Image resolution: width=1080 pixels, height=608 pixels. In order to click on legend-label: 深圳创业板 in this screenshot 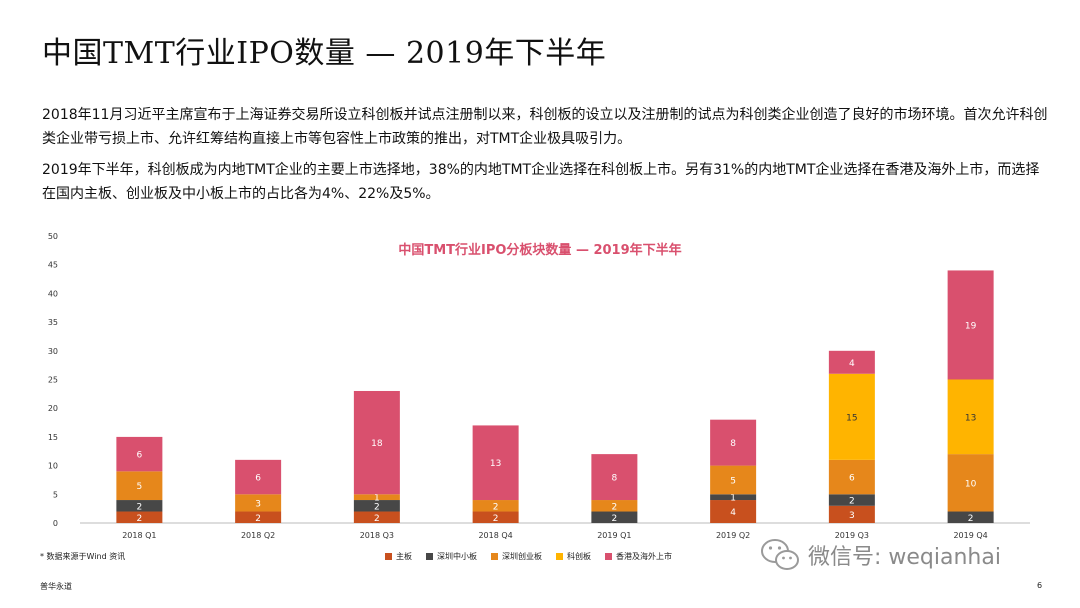, I will do `click(522, 556)`.